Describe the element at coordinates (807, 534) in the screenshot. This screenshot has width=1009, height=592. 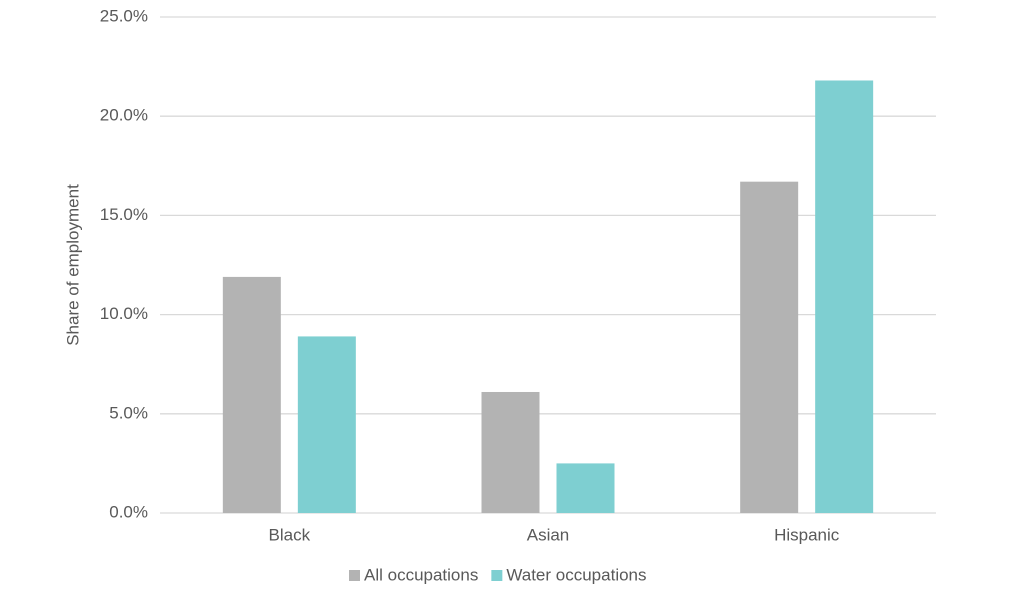
I see `x-tick-label: Hispanic` at that location.